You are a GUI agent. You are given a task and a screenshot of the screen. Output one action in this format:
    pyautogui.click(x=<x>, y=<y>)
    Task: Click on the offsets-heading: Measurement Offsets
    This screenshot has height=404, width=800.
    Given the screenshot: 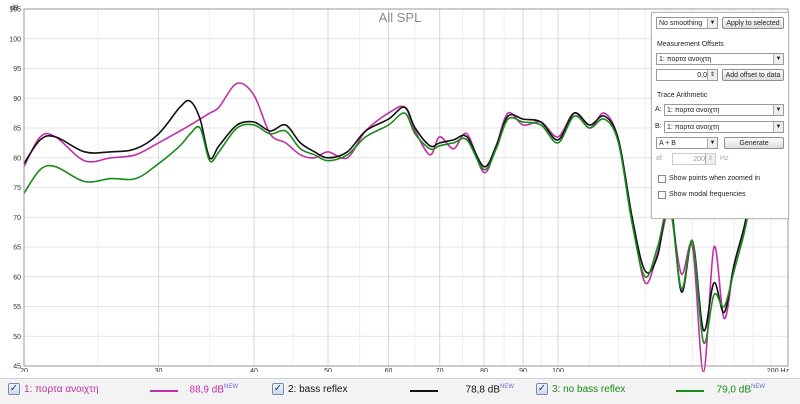 What is the action you would take?
    pyautogui.click(x=690, y=44)
    